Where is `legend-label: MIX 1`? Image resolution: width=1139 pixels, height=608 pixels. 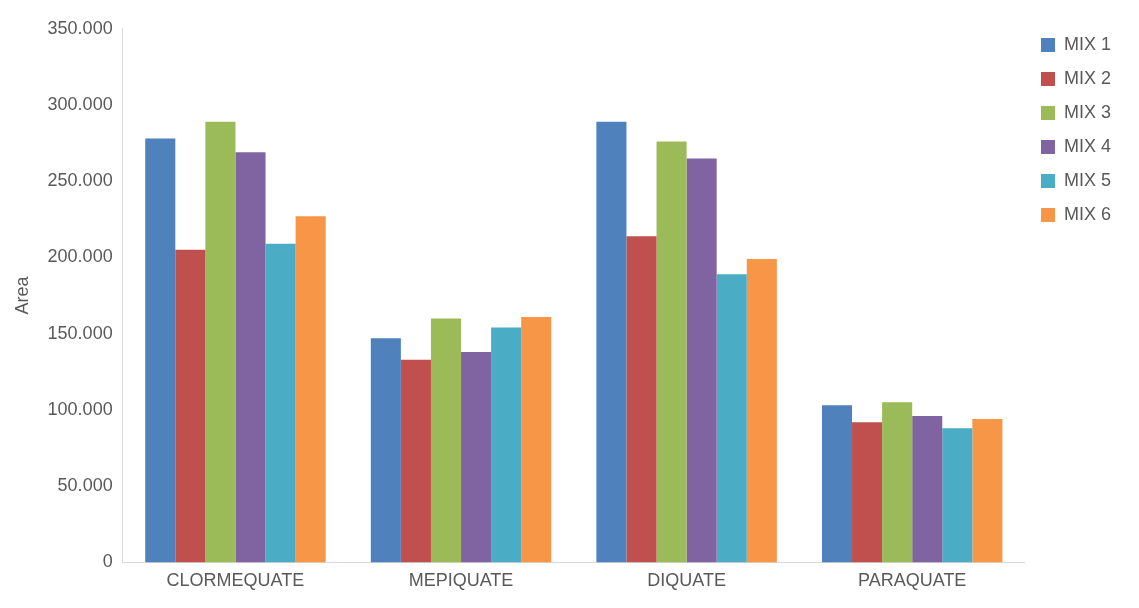
legend-label: MIX 1 is located at coordinates (1087, 43).